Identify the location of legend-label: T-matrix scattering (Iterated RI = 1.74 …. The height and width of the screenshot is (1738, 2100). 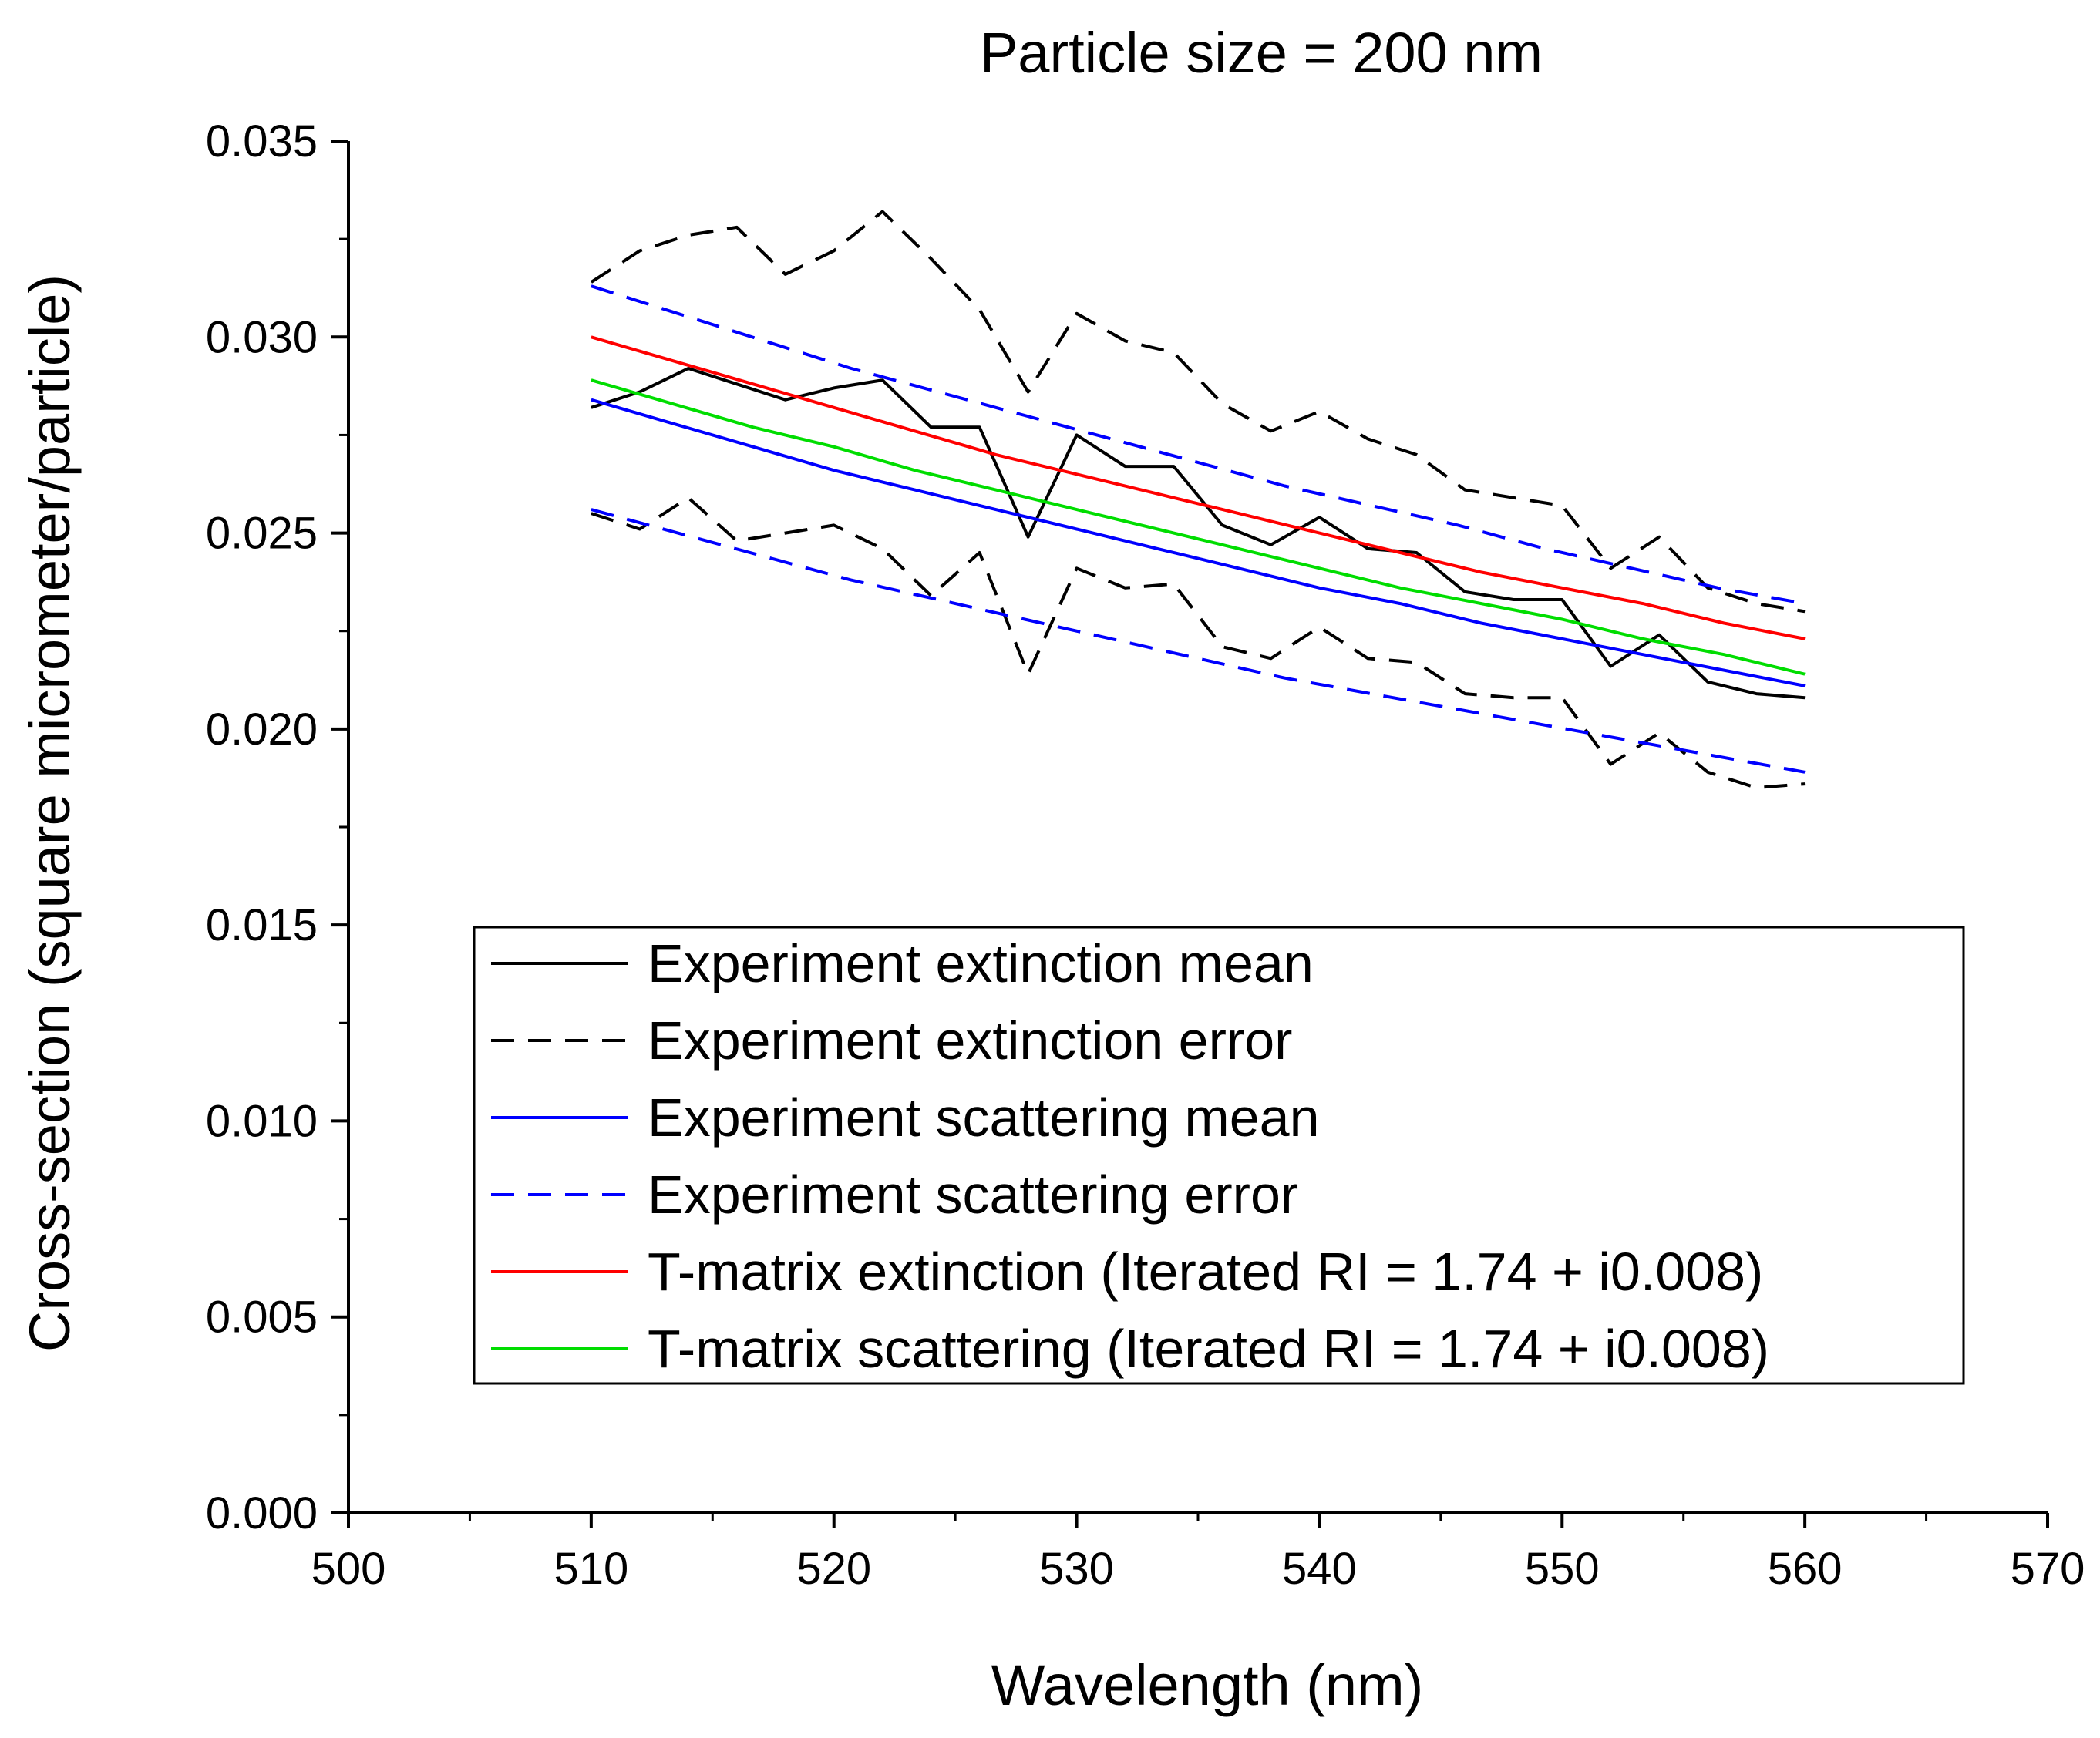
(1208, 1349).